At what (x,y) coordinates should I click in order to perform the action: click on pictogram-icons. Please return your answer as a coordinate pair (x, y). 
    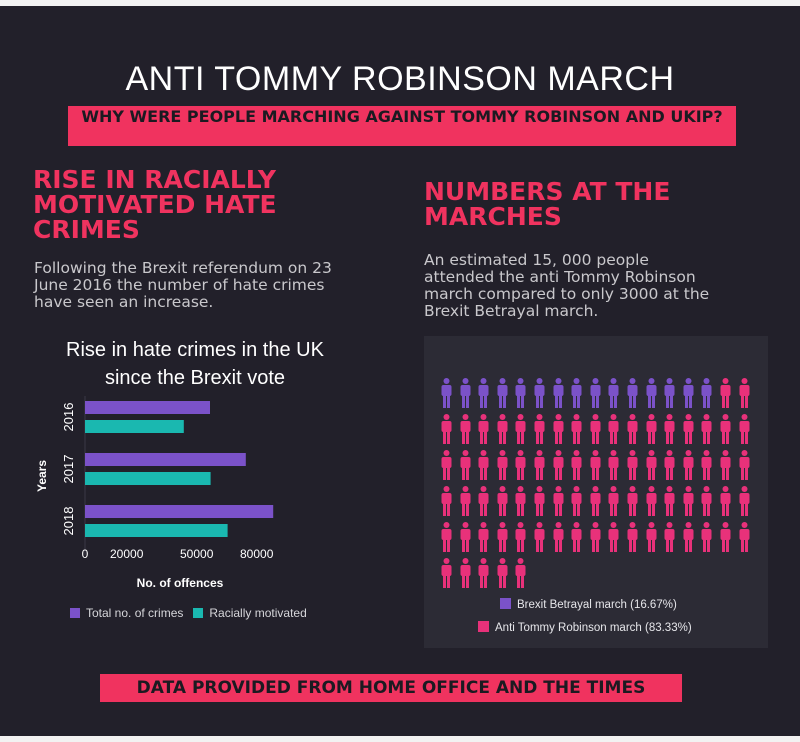
    Looking at the image, I should click on (600, 486).